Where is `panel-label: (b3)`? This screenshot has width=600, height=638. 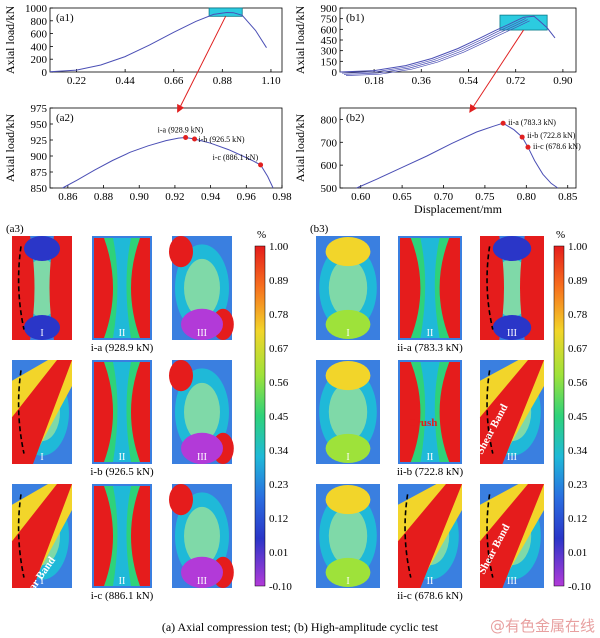
panel-label: (b3) is located at coordinates (319, 229).